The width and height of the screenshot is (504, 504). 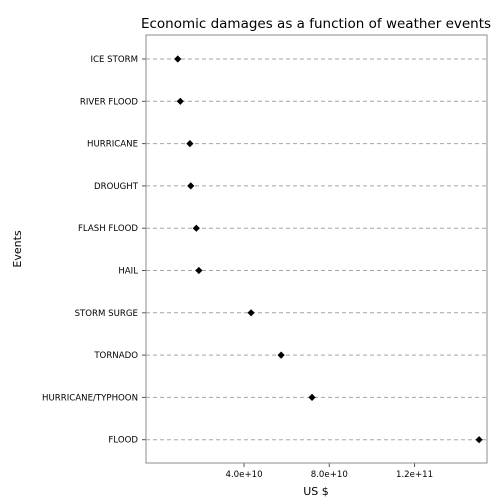 I want to click on y-tick-label: FLASH FLOOD, so click(x=108, y=229).